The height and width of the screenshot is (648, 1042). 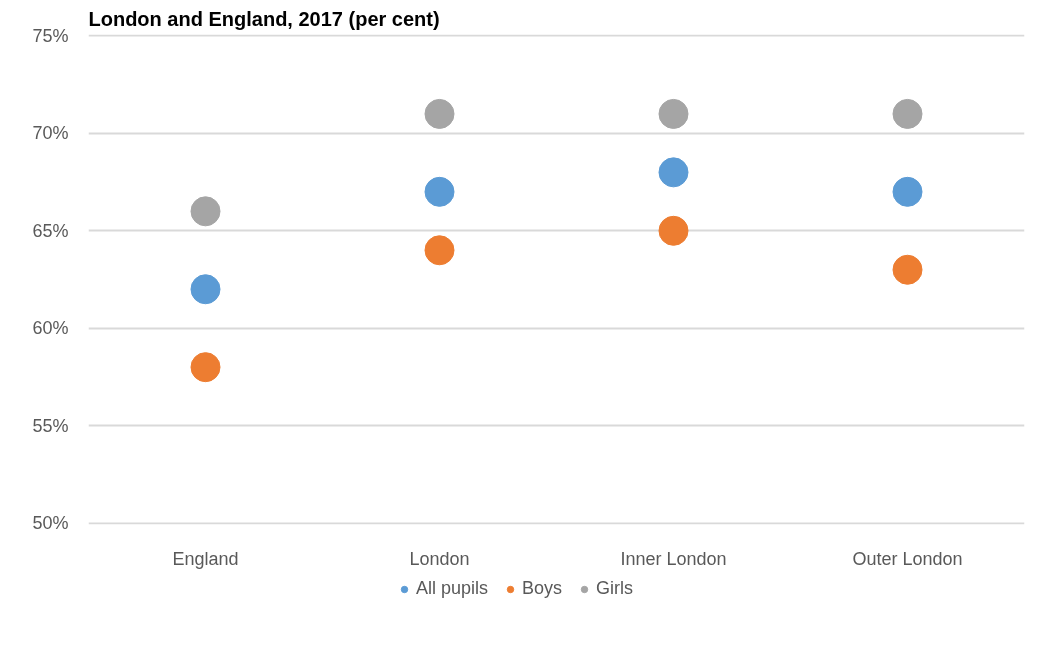 What do you see at coordinates (50, 328) in the screenshot?
I see `y-tick-label: 60%` at bounding box center [50, 328].